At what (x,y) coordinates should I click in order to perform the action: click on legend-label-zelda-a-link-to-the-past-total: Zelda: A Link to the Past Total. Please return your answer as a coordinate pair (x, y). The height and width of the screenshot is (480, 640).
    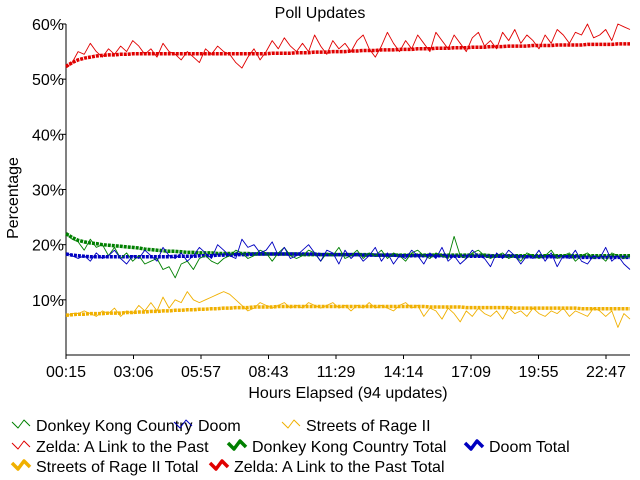
    Looking at the image, I should click on (339, 467).